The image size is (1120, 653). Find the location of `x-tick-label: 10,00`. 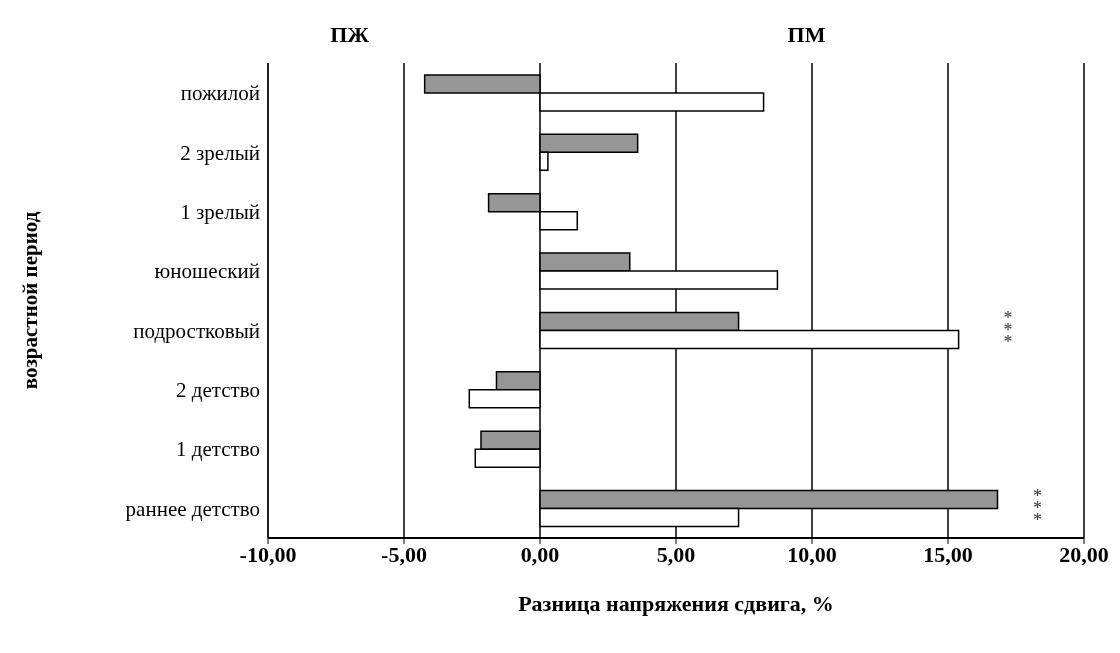

x-tick-label: 10,00 is located at coordinates (812, 554).